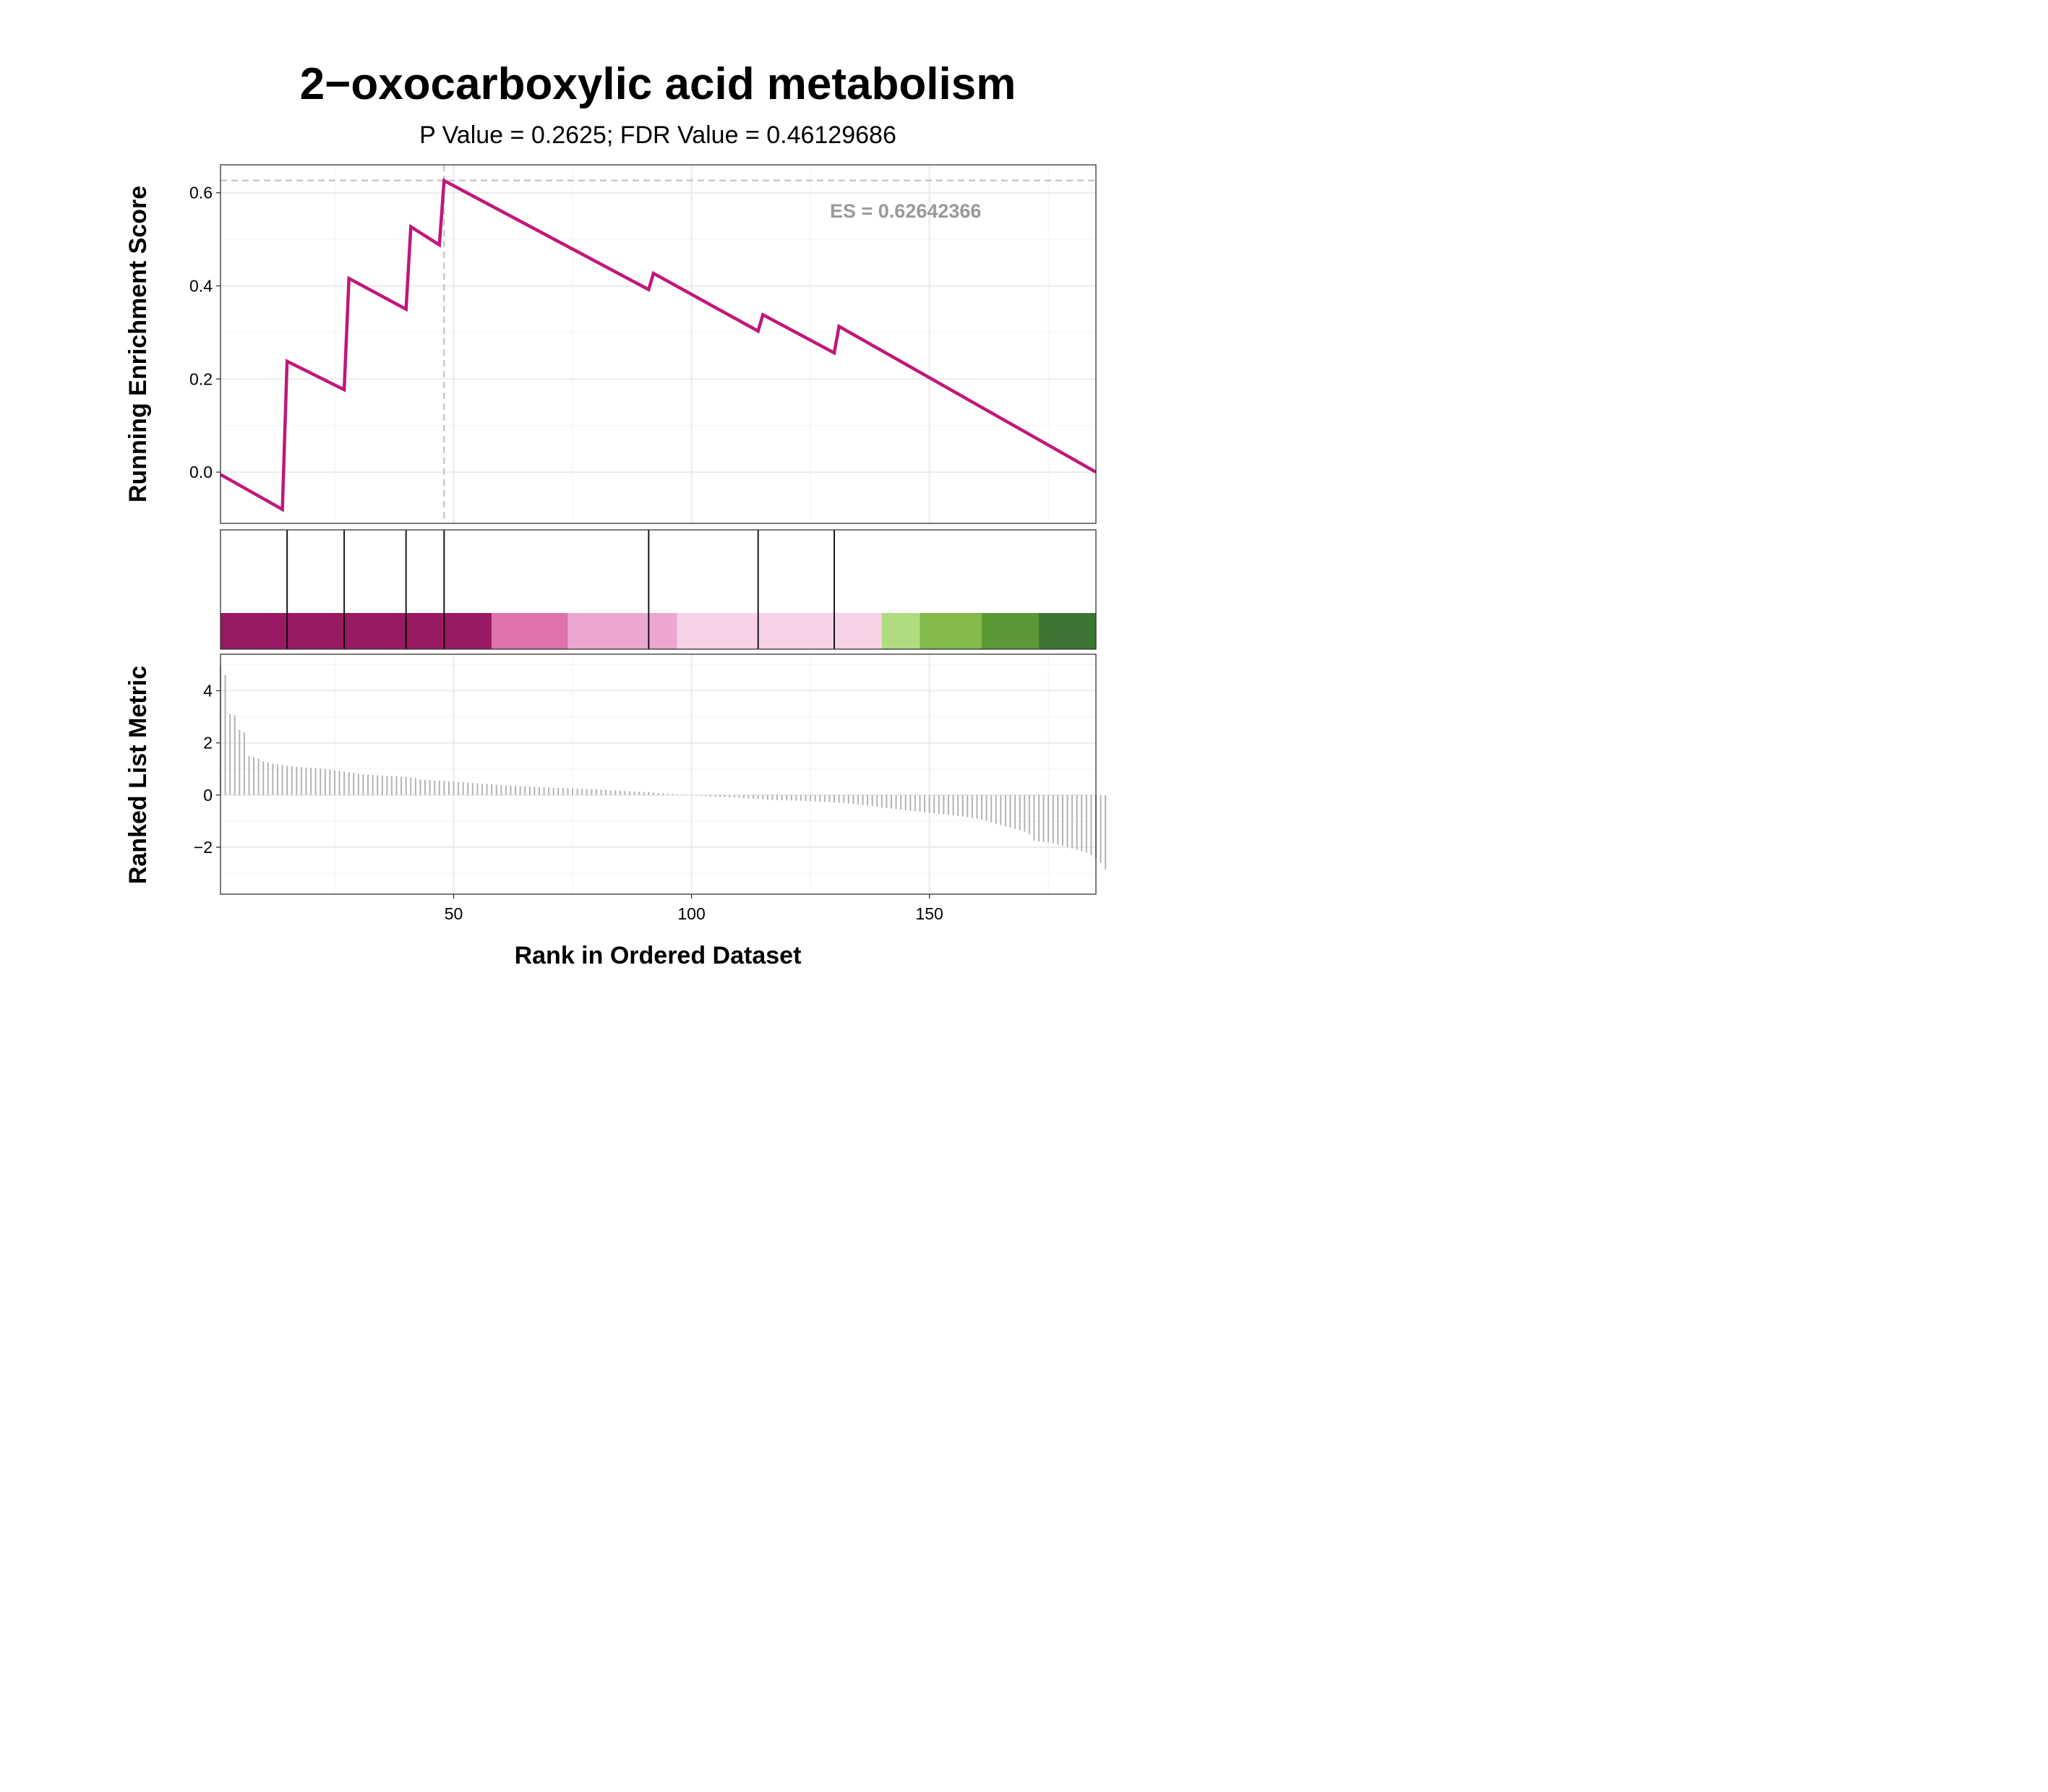 This screenshot has width=2048, height=1792. I want to click on x-axis-title: Rank in Ordered Dataset, so click(658, 955).